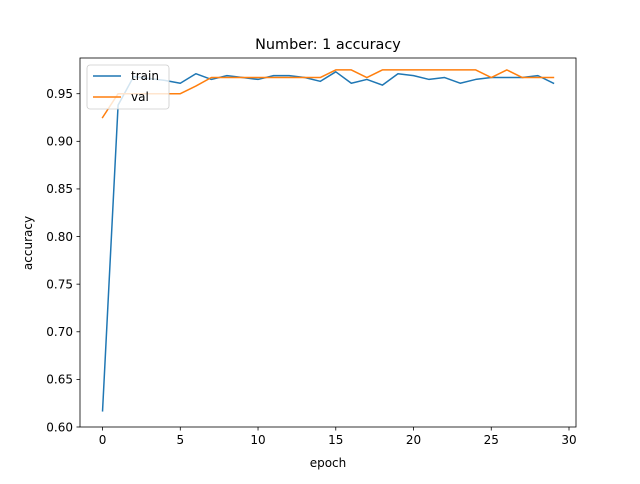 The width and height of the screenshot is (640, 484). I want to click on y-tick-label-6: 0.90, so click(59, 142).